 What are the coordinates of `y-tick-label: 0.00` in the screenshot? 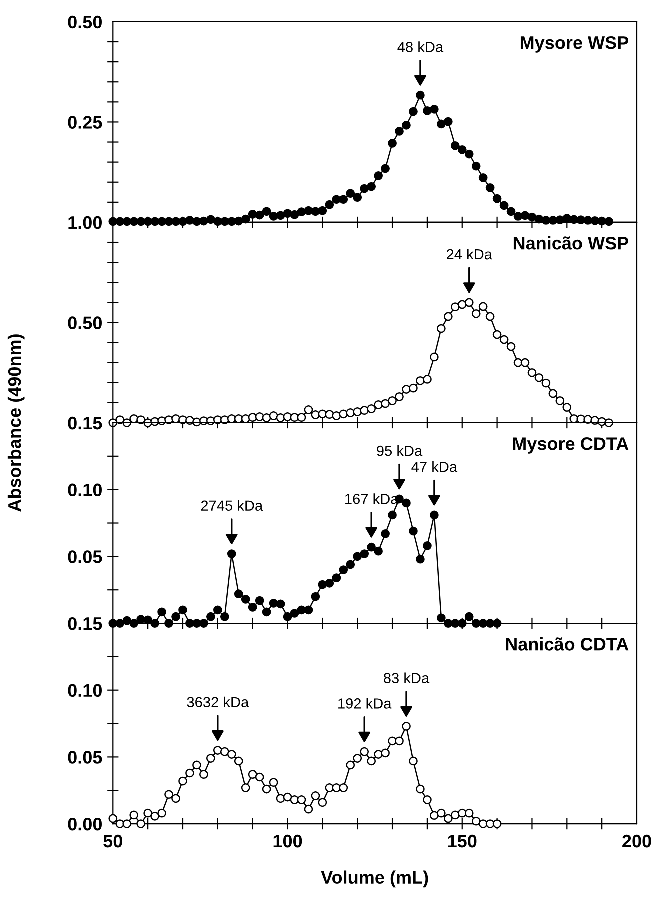 It's located at (85, 824).